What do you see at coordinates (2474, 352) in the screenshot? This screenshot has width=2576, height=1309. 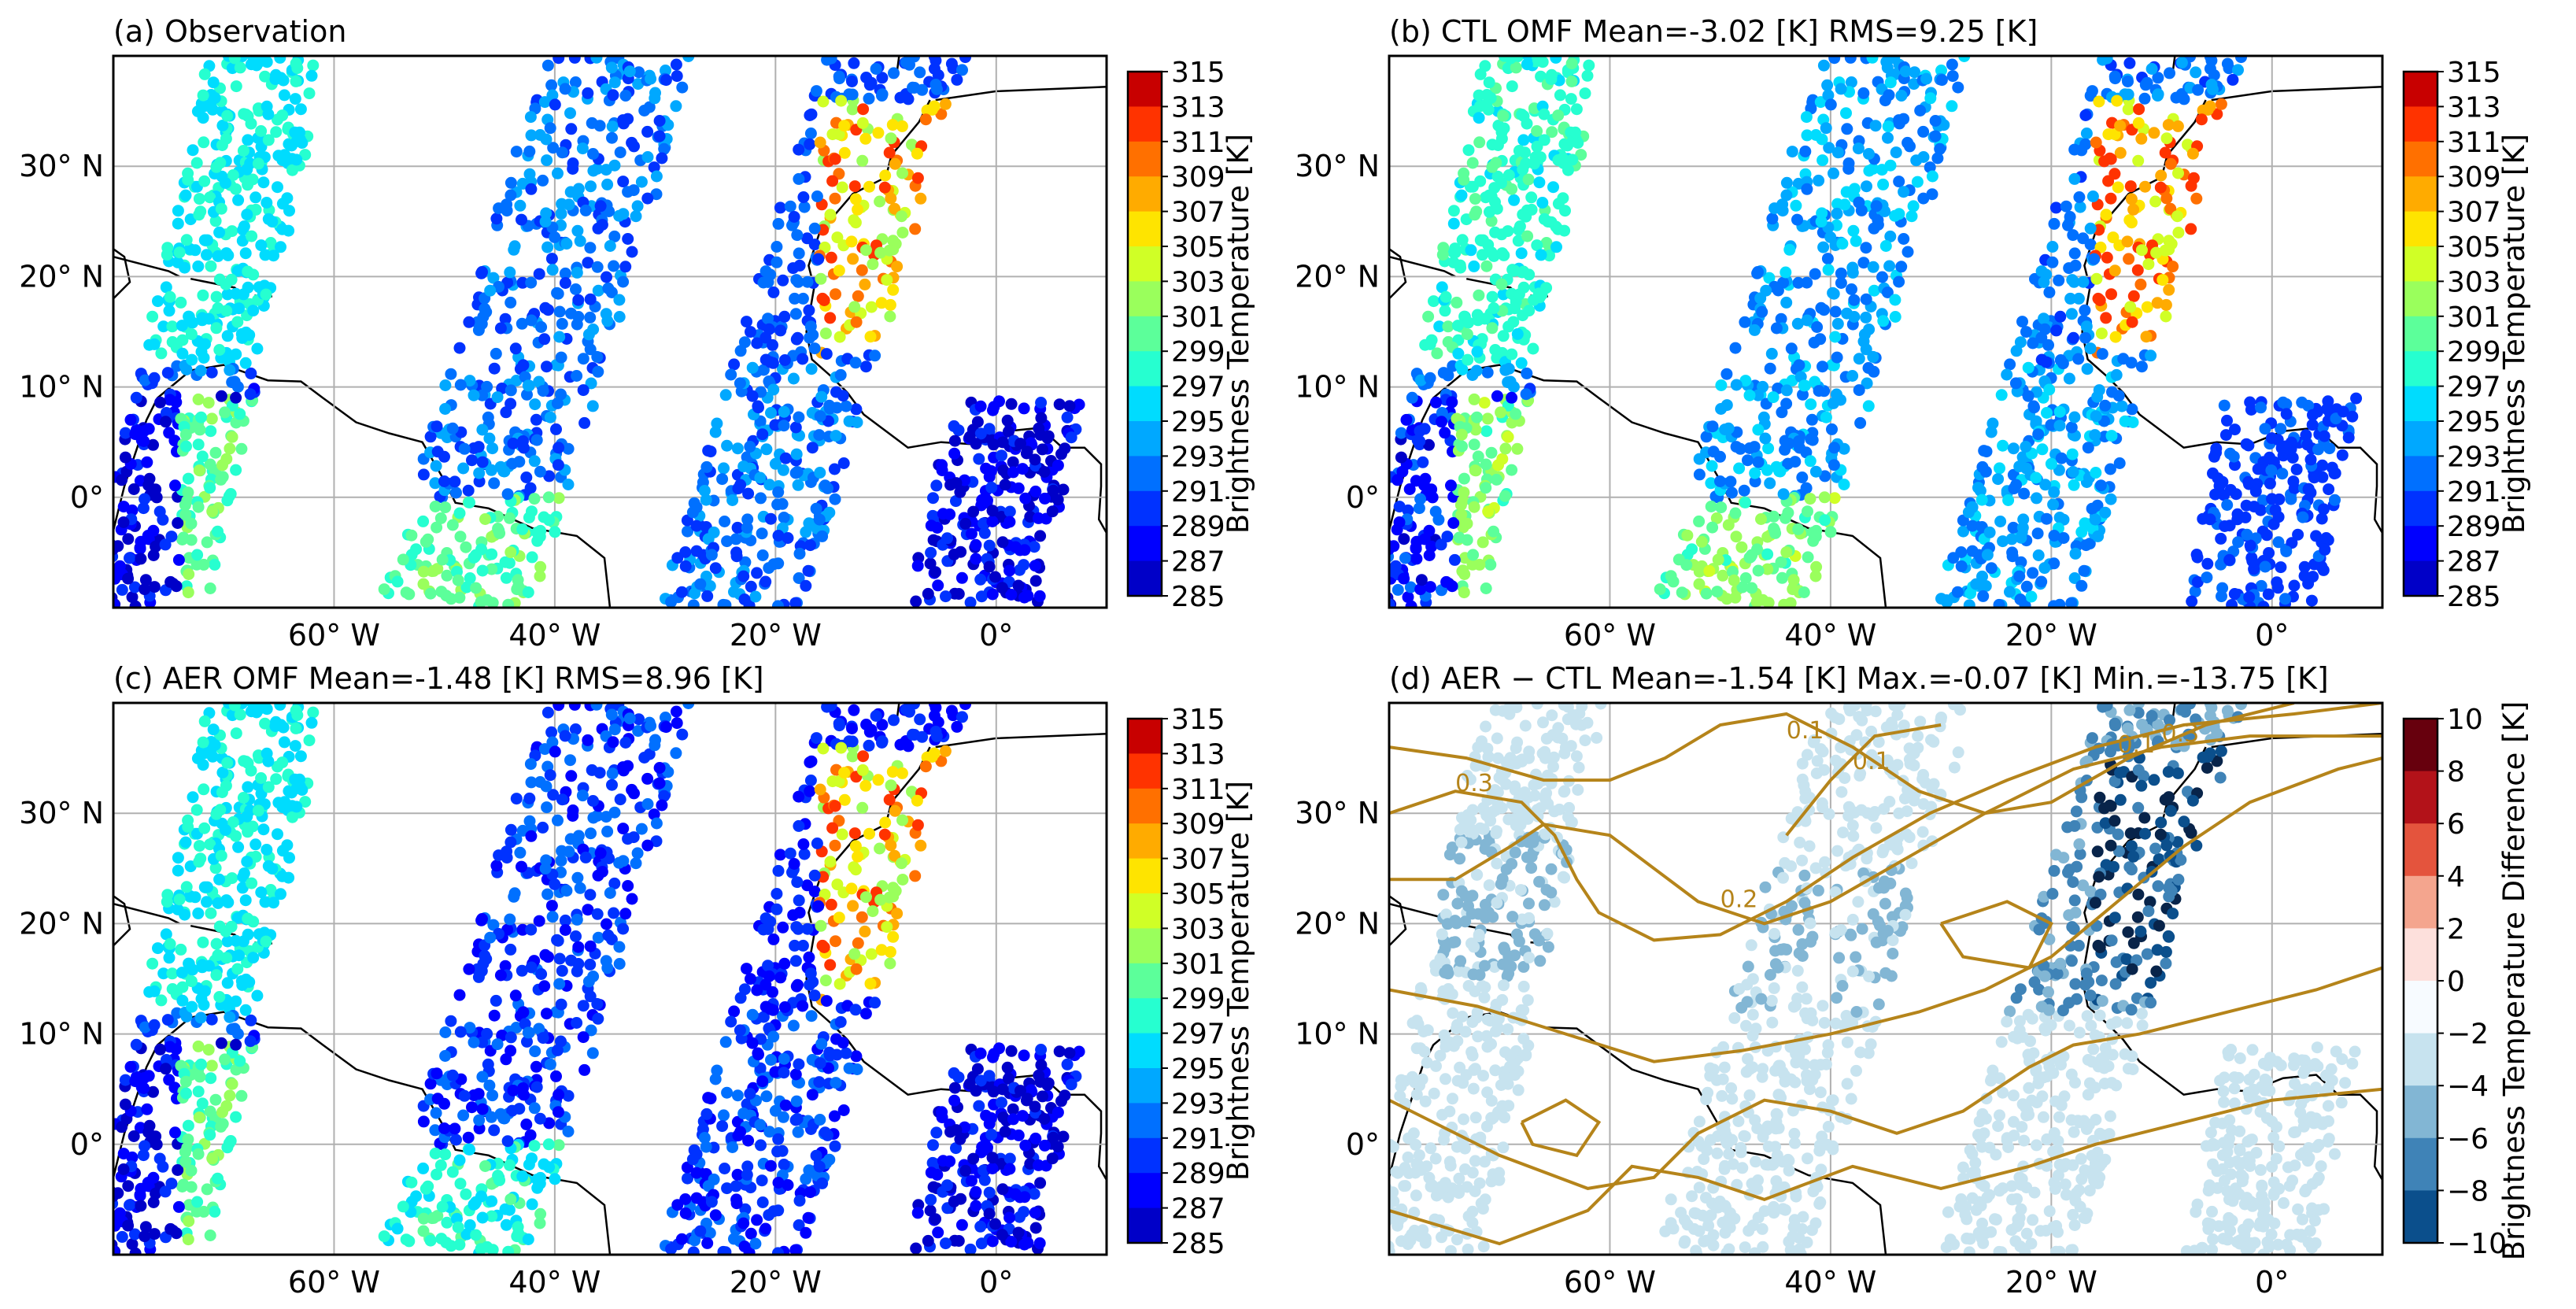 I see `colorbar-tick-label: 299` at bounding box center [2474, 352].